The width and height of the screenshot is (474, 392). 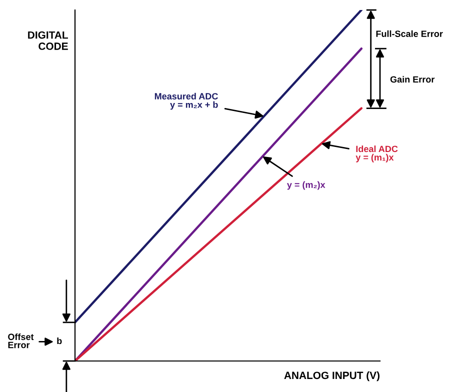 I want to click on annotation: Offset Error, so click(x=21, y=340).